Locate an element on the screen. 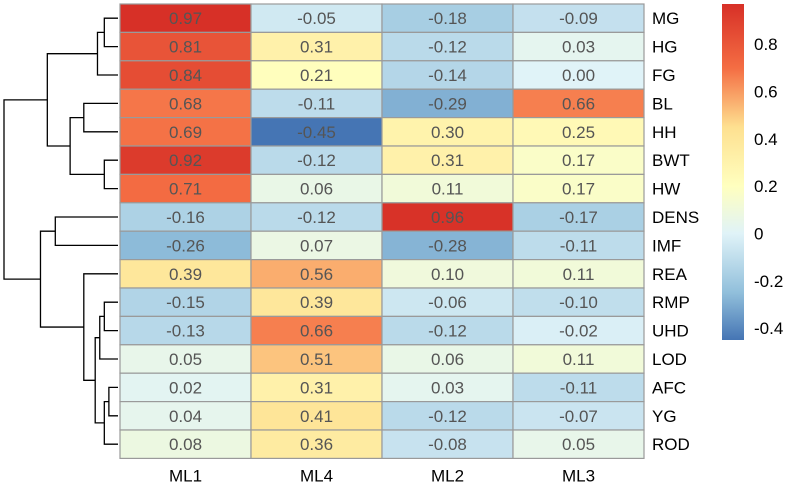  heatmap-cell-imf-ml4 is located at coordinates (316, 245).